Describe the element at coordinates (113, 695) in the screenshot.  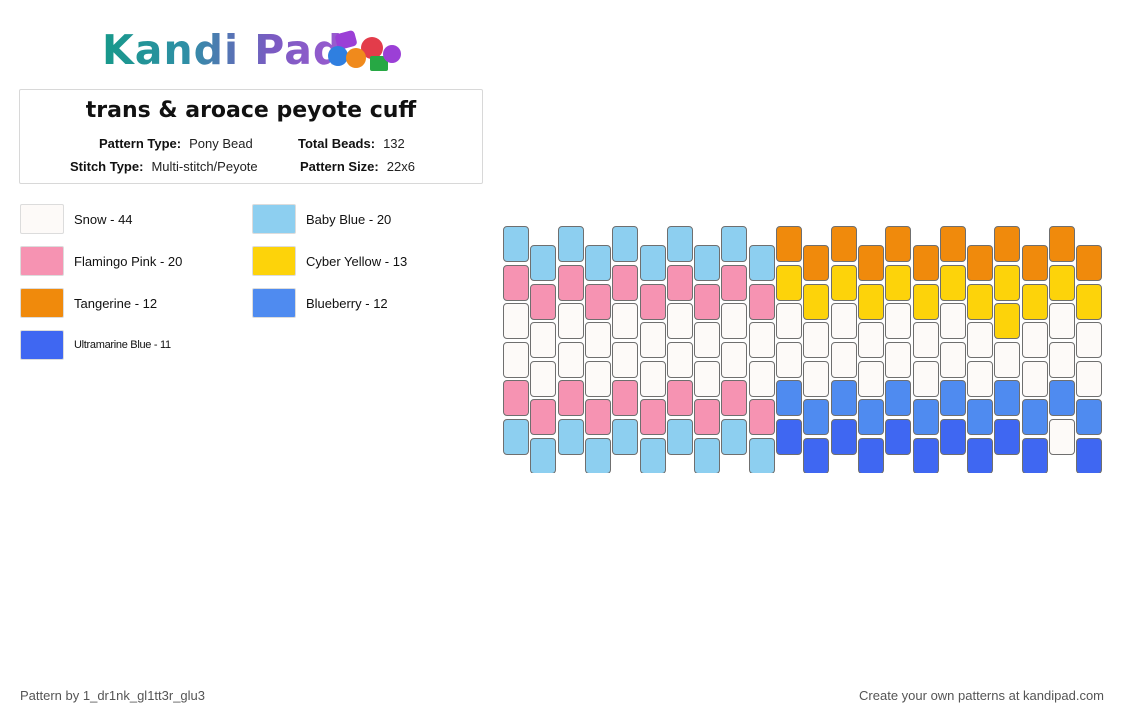
I see `pattern-author: Pattern by 1_dr1nk_gl1tt3r_glu3` at that location.